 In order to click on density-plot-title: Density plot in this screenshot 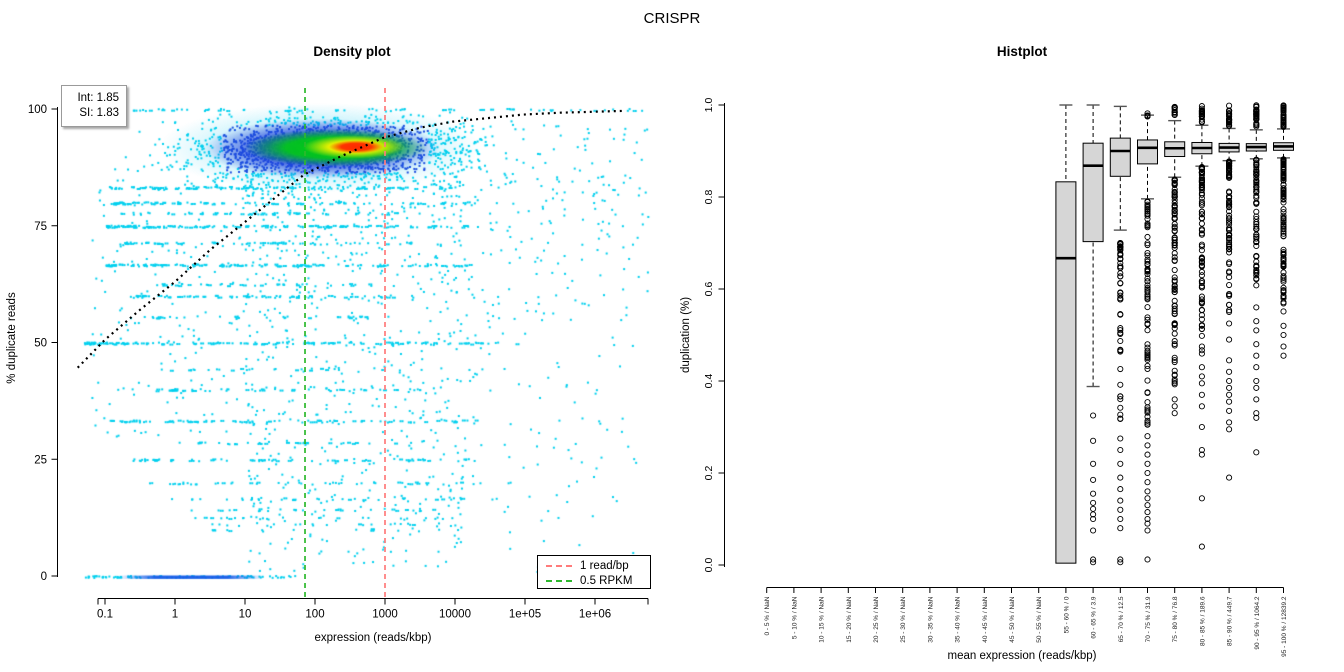, I will do `click(352, 51)`.